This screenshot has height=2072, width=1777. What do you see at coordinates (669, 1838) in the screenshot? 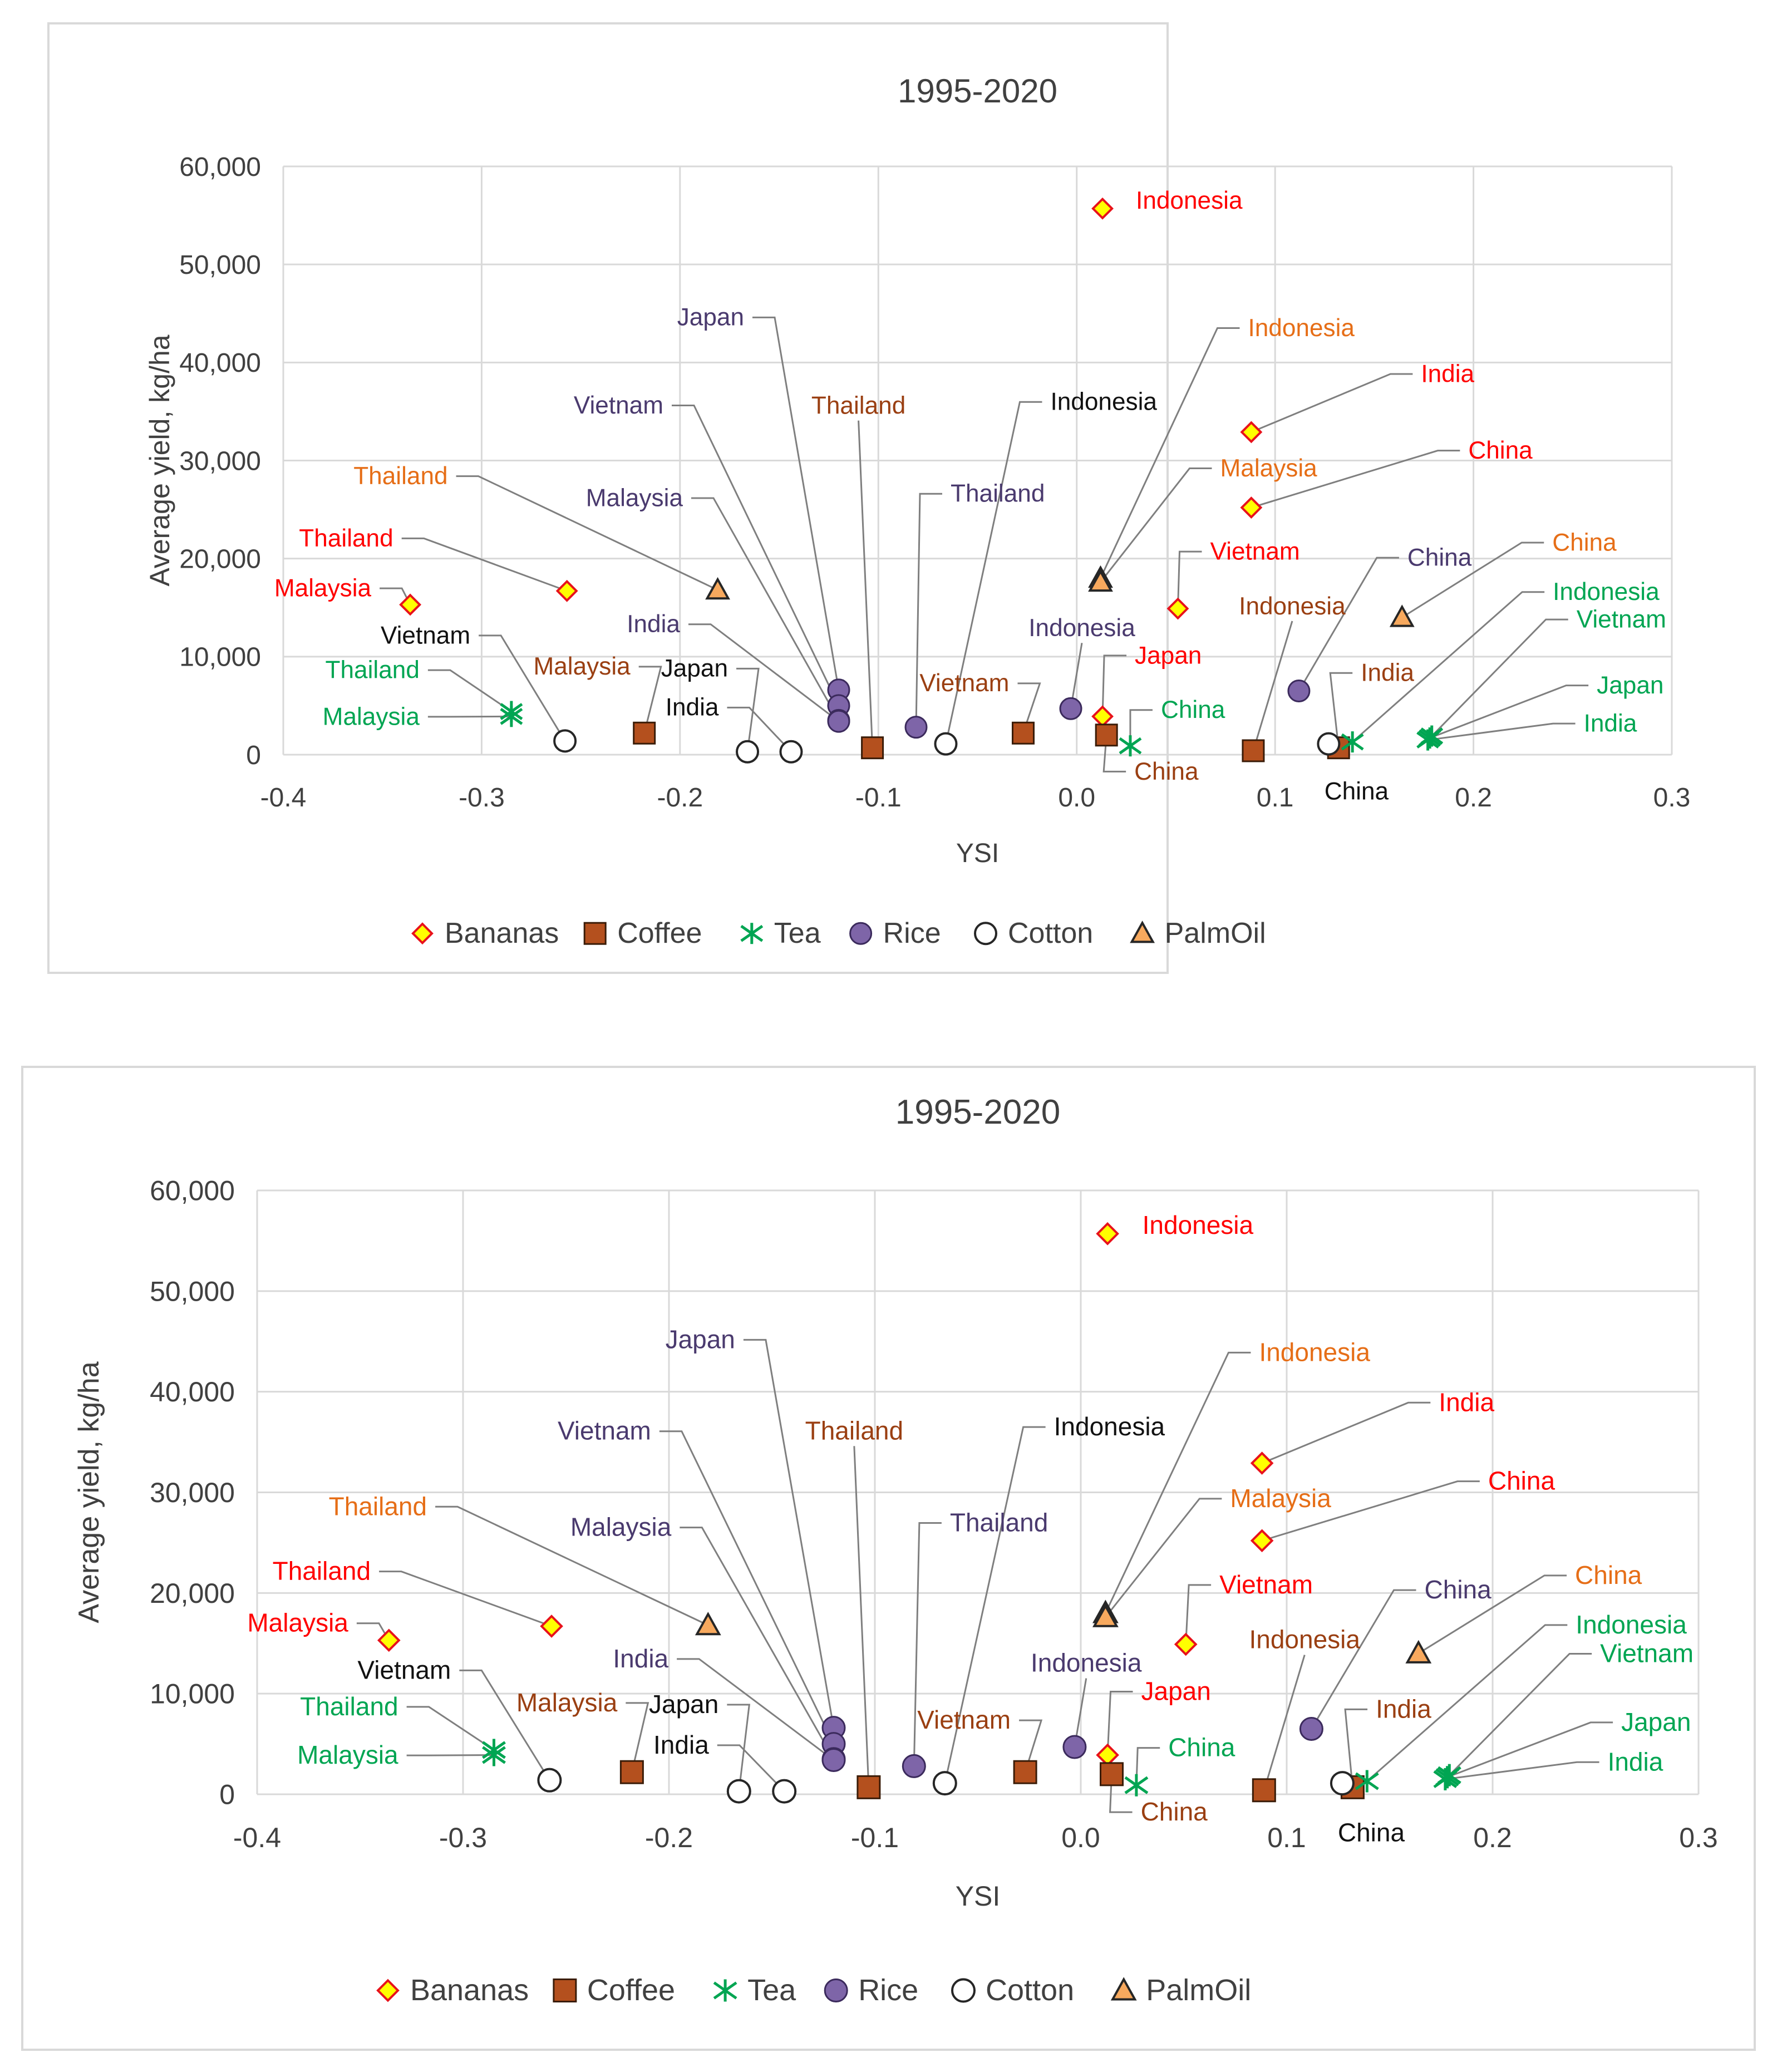
I see `x-tick-label: -0.2` at bounding box center [669, 1838].